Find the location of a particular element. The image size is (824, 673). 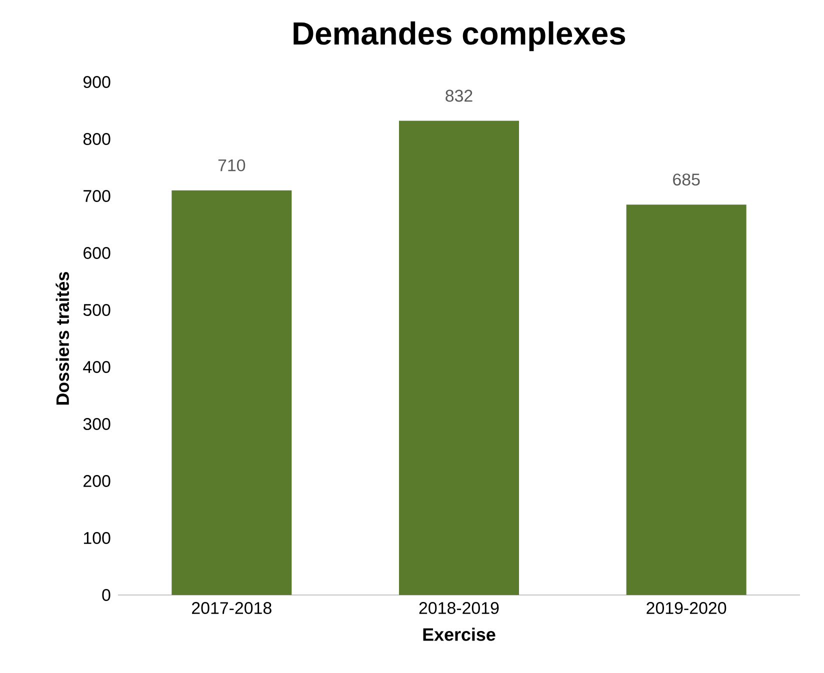

y-tick-label: 900 is located at coordinates (96, 82).